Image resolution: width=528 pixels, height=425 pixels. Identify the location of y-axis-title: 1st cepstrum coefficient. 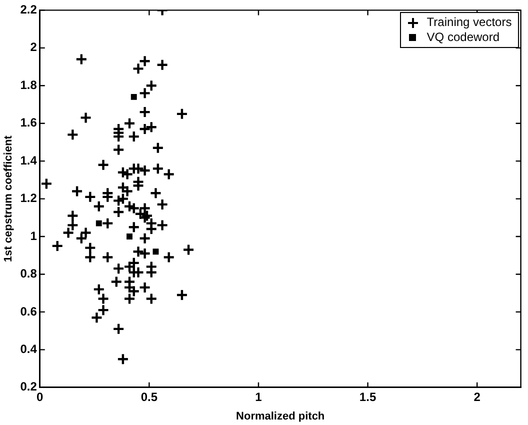
(8, 198).